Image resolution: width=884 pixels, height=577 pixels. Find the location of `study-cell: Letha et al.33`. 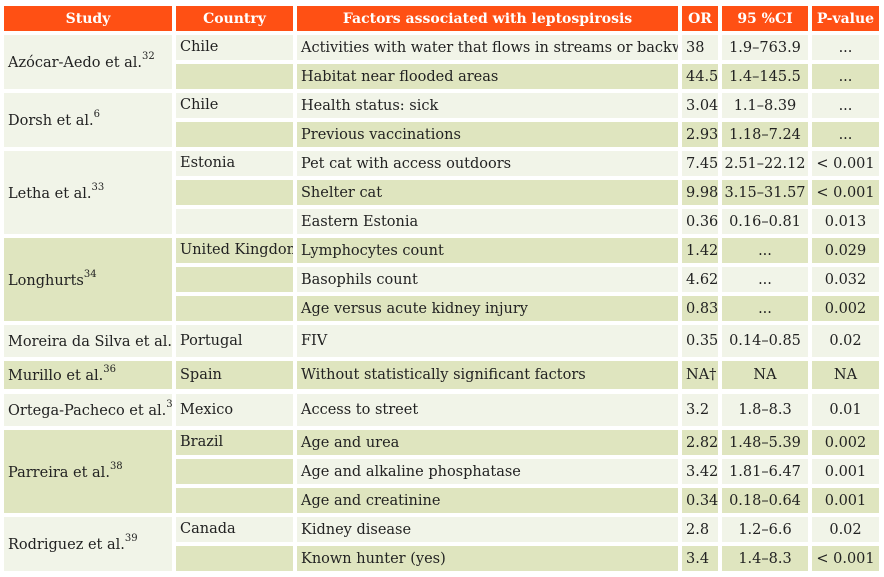

study-cell: Letha et al.33 is located at coordinates (88, 192).